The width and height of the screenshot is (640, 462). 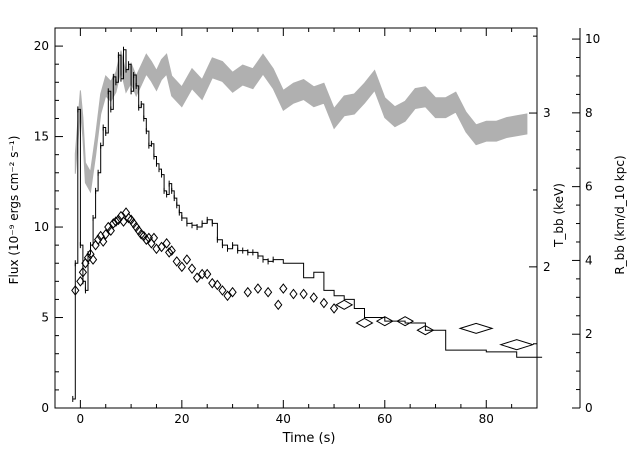 I want to click on y-tick-label: 10, so click(x=41, y=227).